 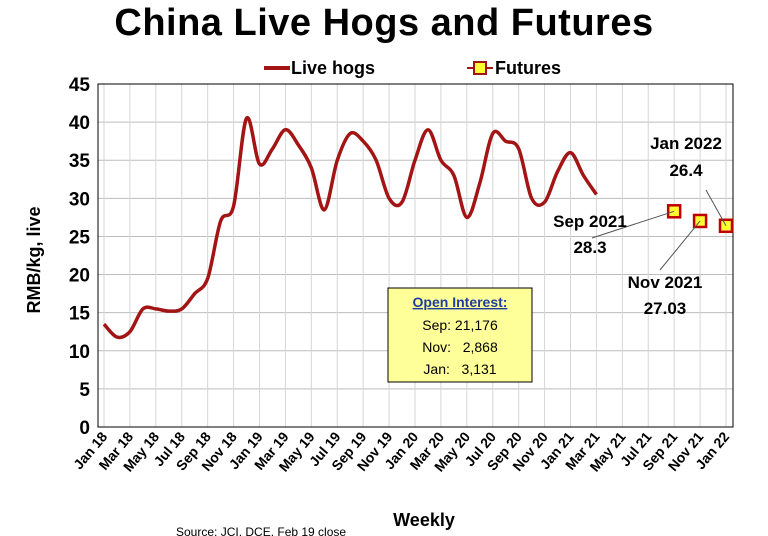 What do you see at coordinates (79, 199) in the screenshot?
I see `y-tick-label: 30` at bounding box center [79, 199].